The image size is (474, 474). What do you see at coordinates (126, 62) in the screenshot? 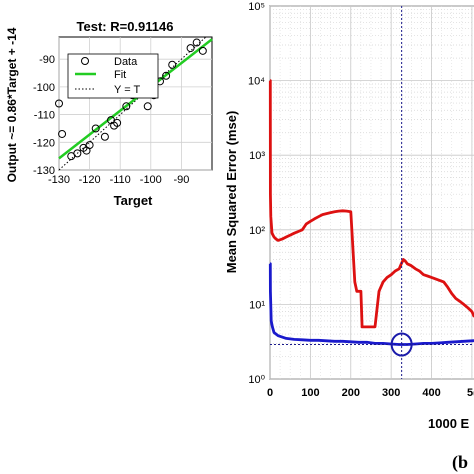
I see `legend-data-label: Data` at bounding box center [126, 62].